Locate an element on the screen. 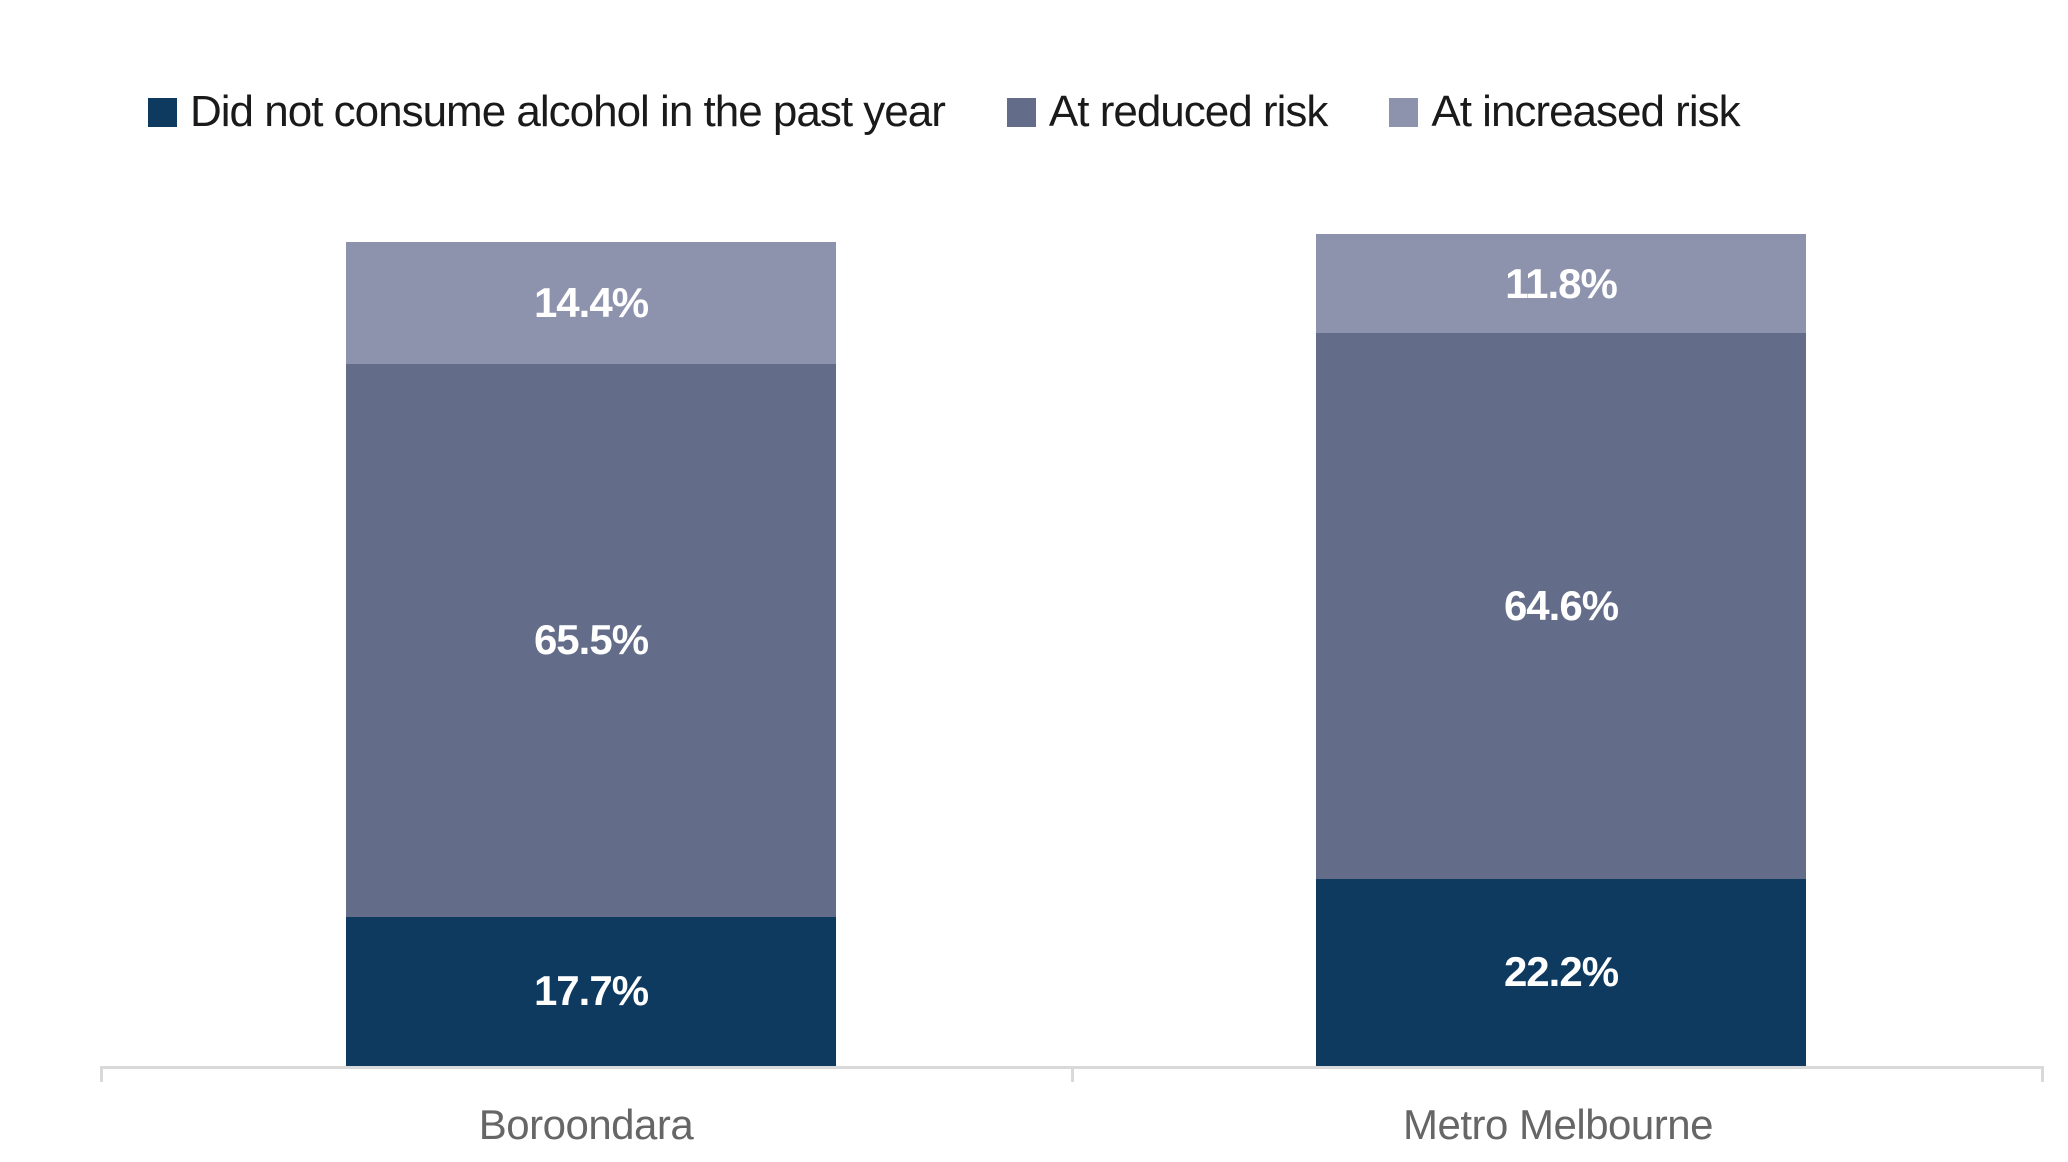 The width and height of the screenshot is (2068, 1162). legend-item-increased-risk: At increased risk is located at coordinates (1565, 111).